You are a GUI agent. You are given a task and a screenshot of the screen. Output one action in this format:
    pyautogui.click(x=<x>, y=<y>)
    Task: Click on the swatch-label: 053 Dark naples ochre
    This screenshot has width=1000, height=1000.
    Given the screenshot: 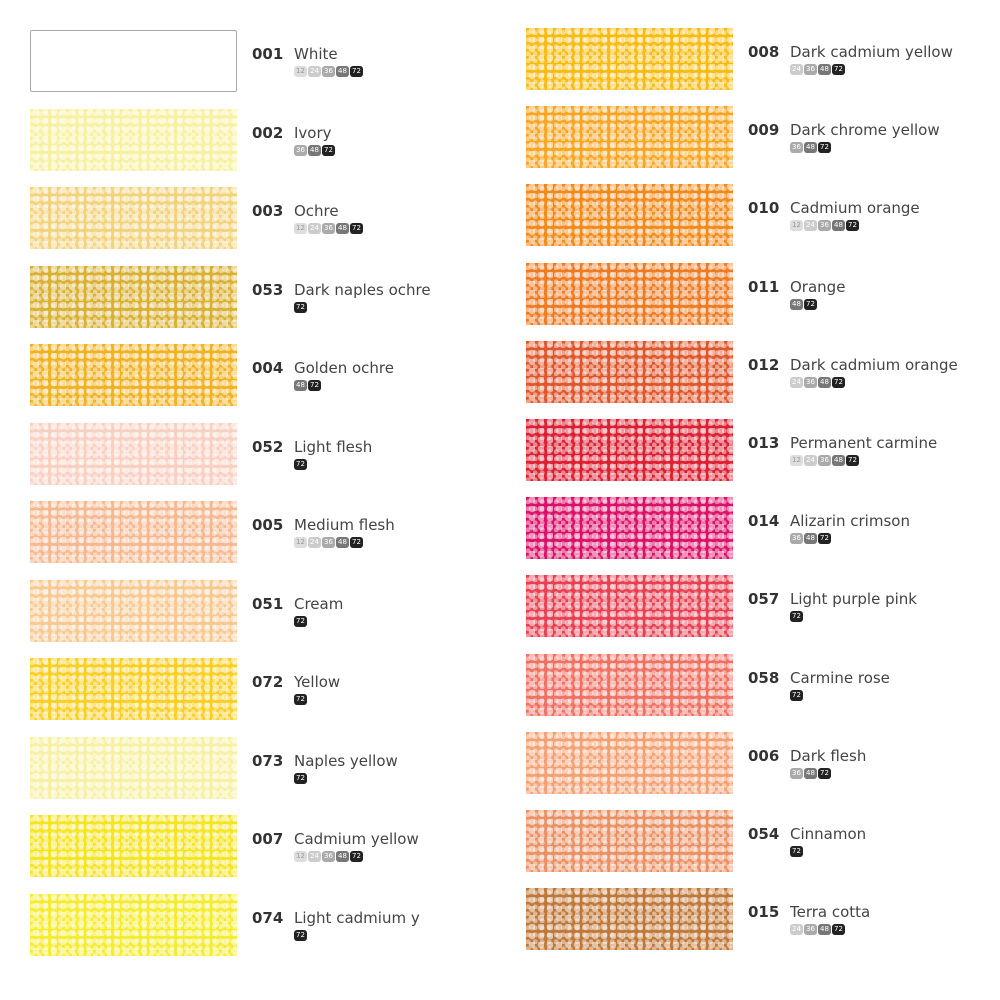 What is the action you would take?
    pyautogui.click(x=341, y=289)
    